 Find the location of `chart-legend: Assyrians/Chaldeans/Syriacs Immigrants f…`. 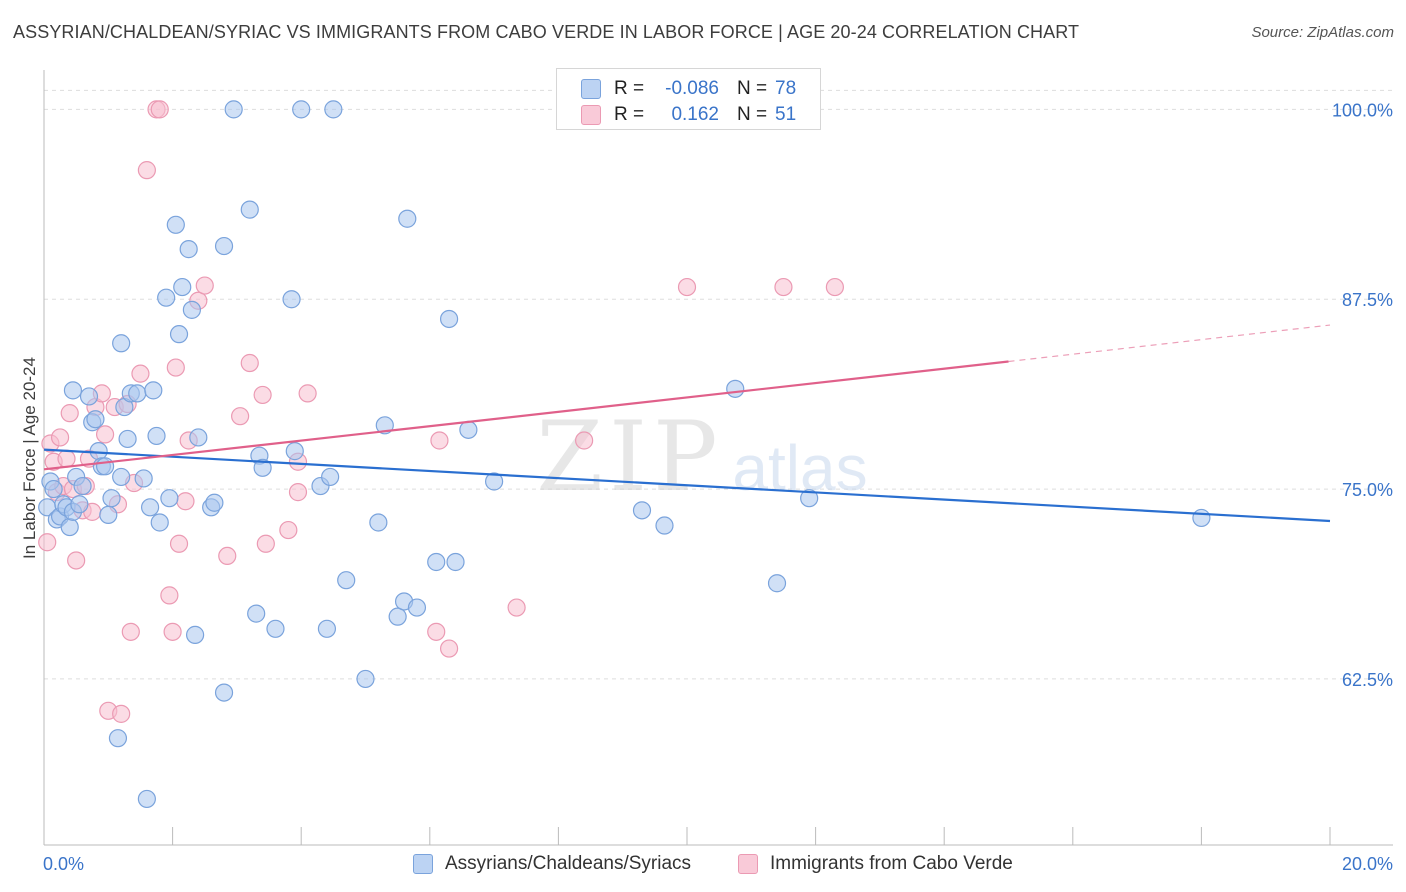

chart-legend: Assyrians/Chaldeans/Syriacs Immigrants f… is located at coordinates (703, 865).